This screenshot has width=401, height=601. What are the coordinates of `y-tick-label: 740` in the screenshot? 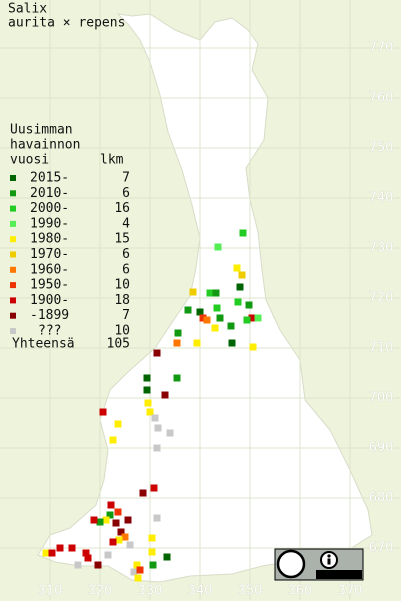 It's located at (381, 198).